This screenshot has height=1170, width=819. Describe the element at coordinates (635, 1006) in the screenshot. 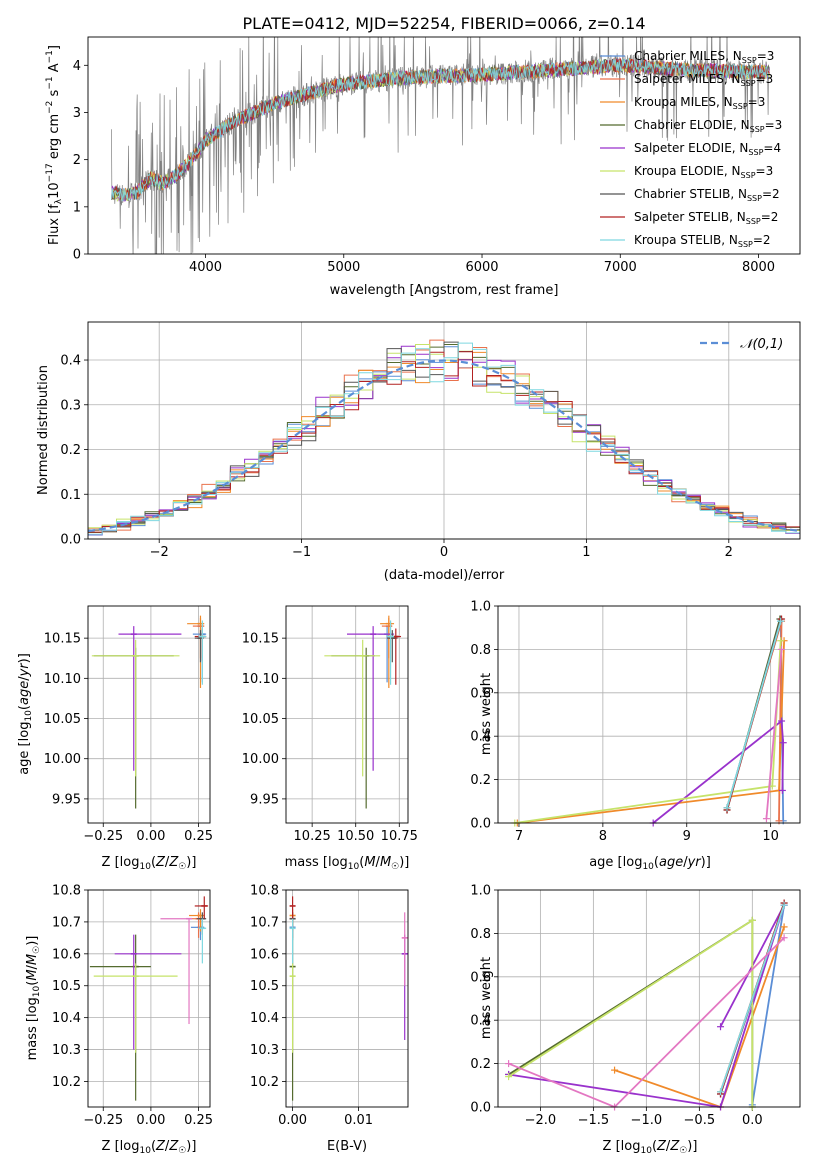

I see `weight-vs-metallicity-panel: −2.0 −1.5 −1.0 −0.5 0.0 0.0 0.2 0.4 0.6 0.8 1.0` at that location.